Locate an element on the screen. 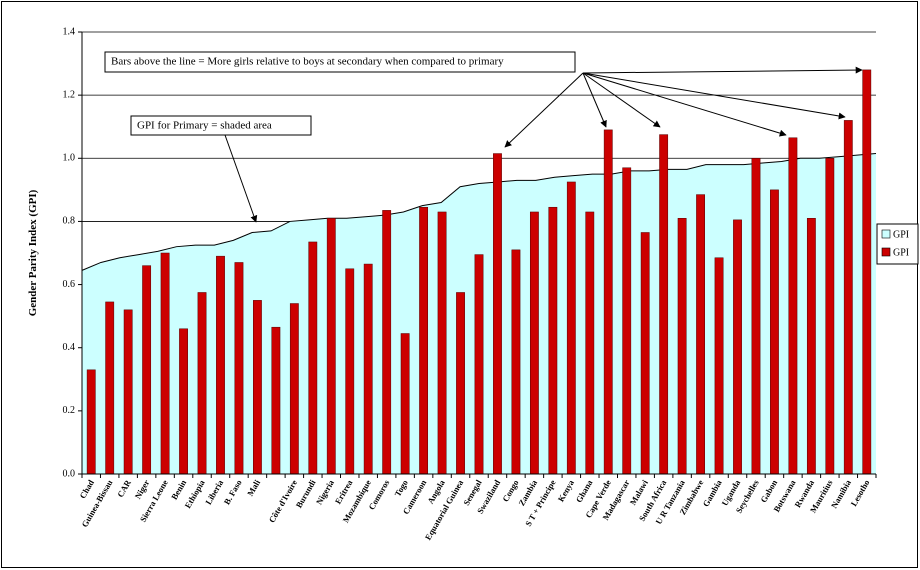 The height and width of the screenshot is (570, 920). y-tick-label: 1.0 is located at coordinates (69, 158).